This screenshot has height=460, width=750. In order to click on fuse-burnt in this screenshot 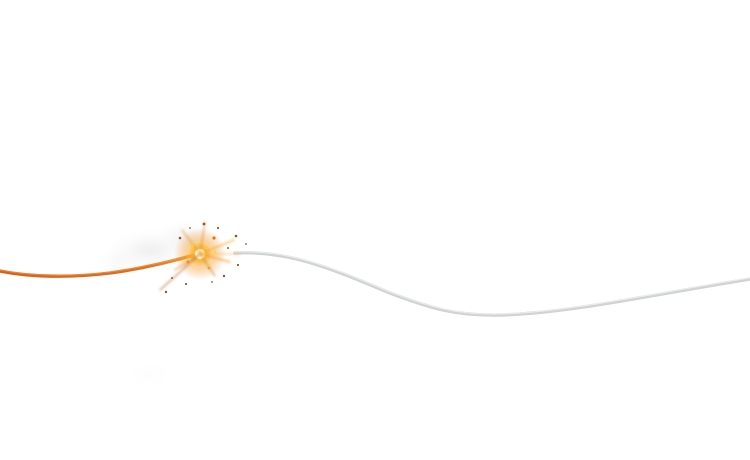, I will do `click(100, 265)`.